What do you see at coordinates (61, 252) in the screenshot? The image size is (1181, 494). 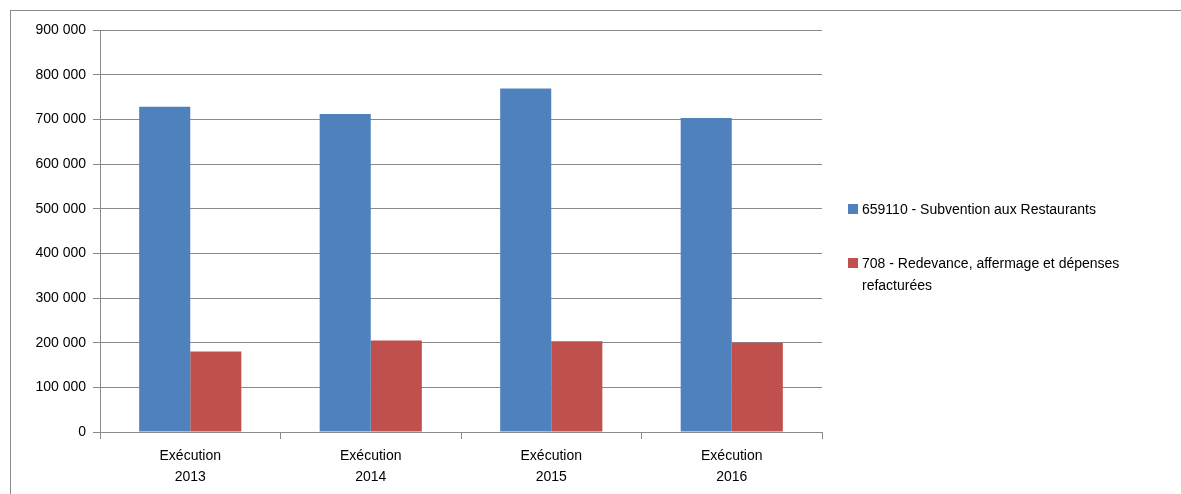 I see `y-tick-label: 400 000` at bounding box center [61, 252].